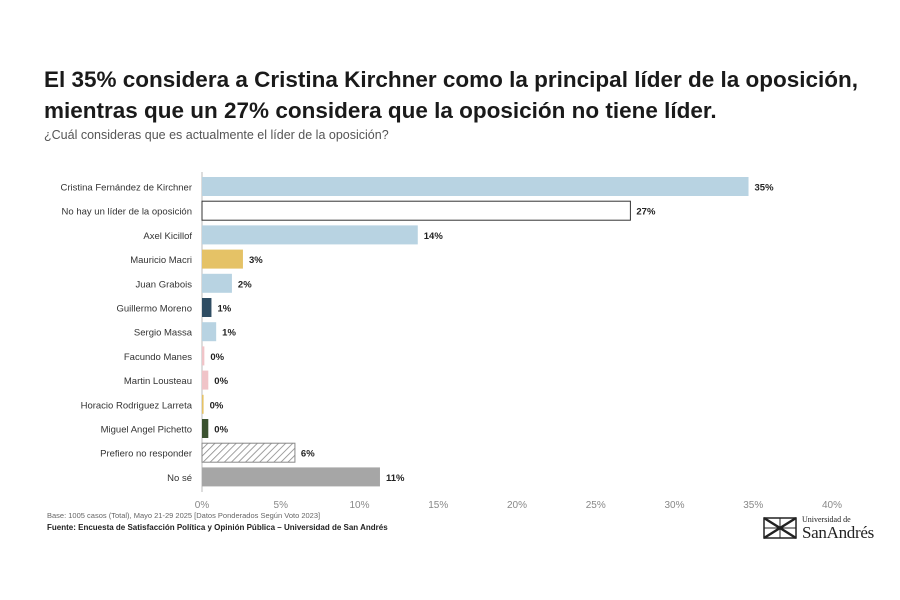 The height and width of the screenshot is (600, 900). I want to click on x-tick-label: 30%, so click(674, 505).